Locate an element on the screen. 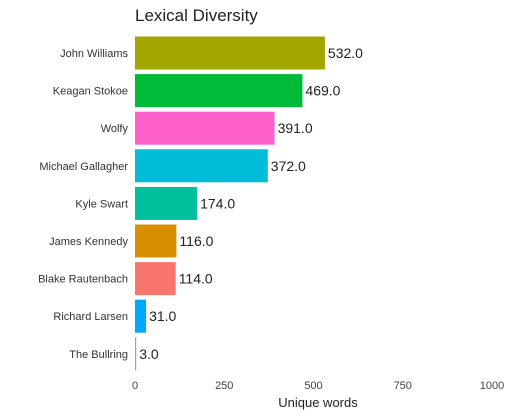  bar-kyle-swart is located at coordinates (166, 203).